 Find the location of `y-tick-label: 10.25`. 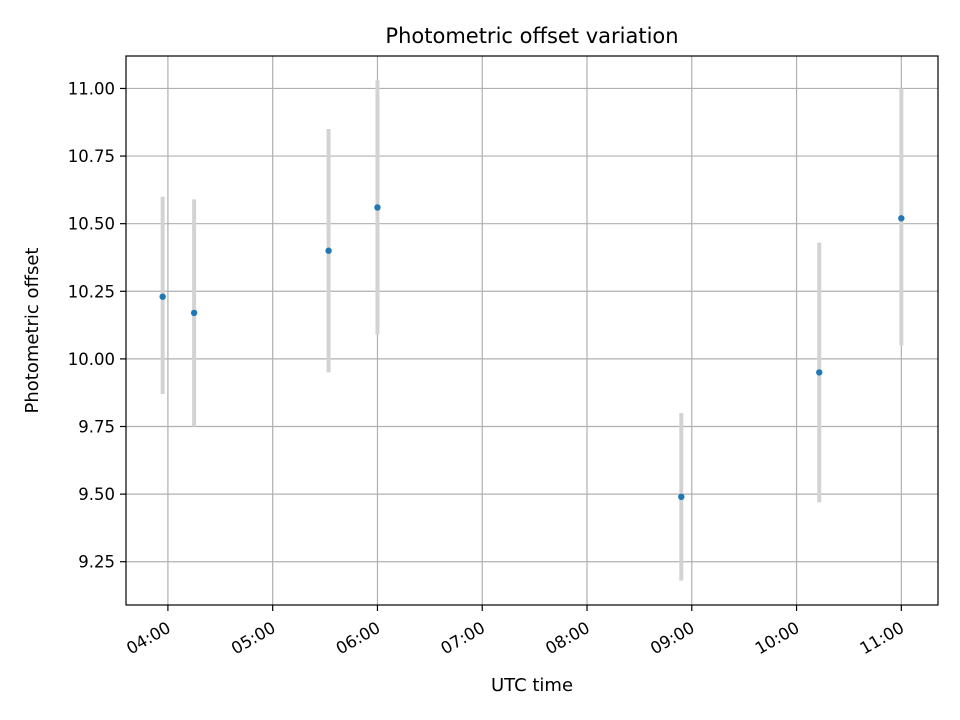

y-tick-label: 10.25 is located at coordinates (91, 291).